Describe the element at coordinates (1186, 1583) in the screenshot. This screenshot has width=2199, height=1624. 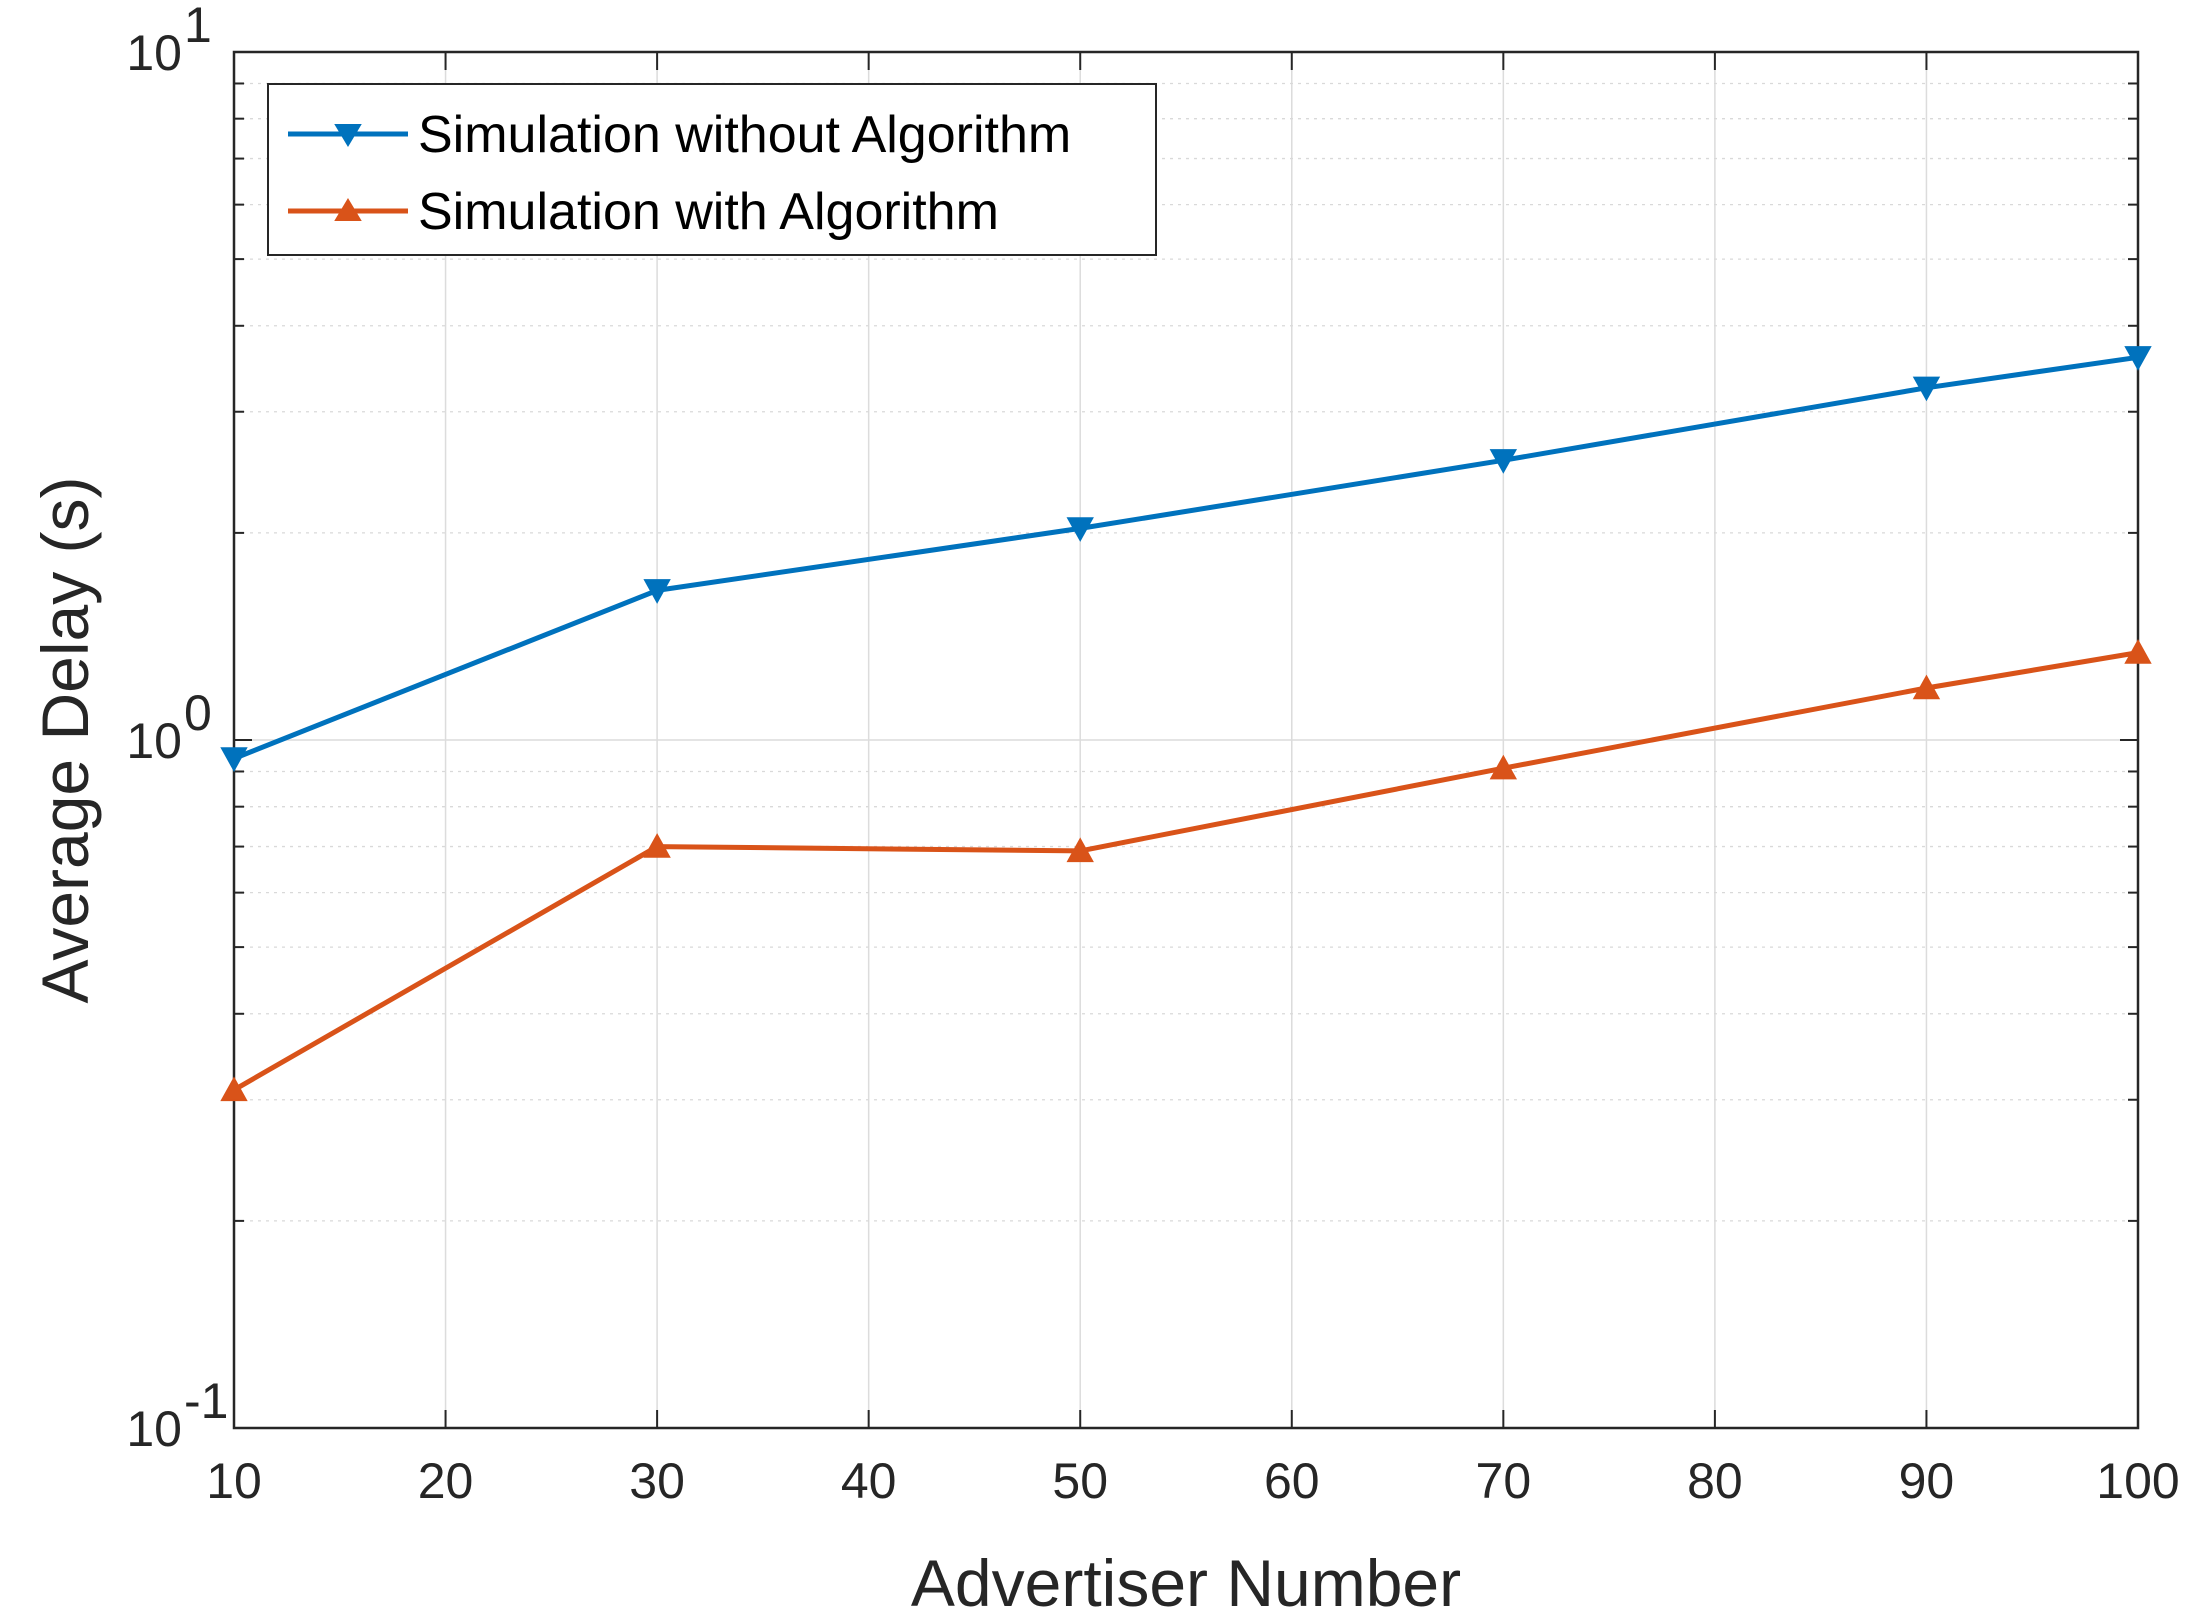
I see `x-axis-title: Advertiser Number` at that location.